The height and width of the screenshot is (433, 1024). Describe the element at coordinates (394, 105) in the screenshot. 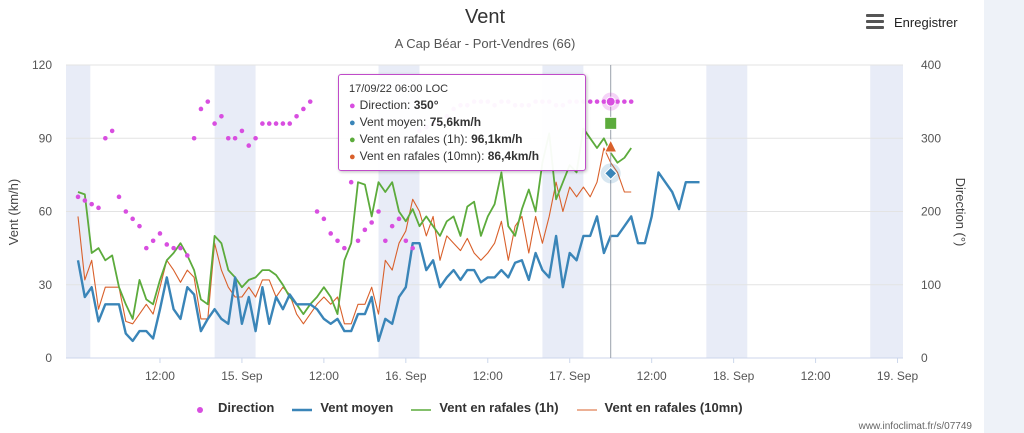

I see `tooltip-row-direction: ● Direction: 350°` at that location.